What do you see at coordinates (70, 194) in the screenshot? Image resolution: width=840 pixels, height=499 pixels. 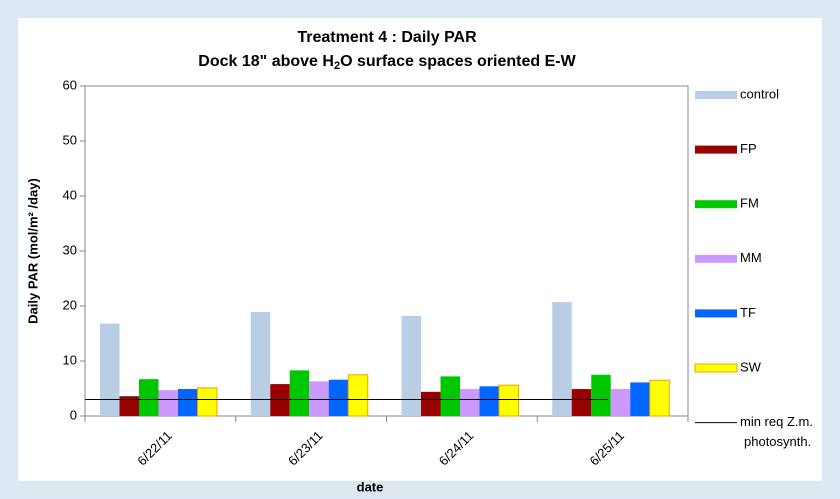 I see `y-tick-label: 40` at bounding box center [70, 194].